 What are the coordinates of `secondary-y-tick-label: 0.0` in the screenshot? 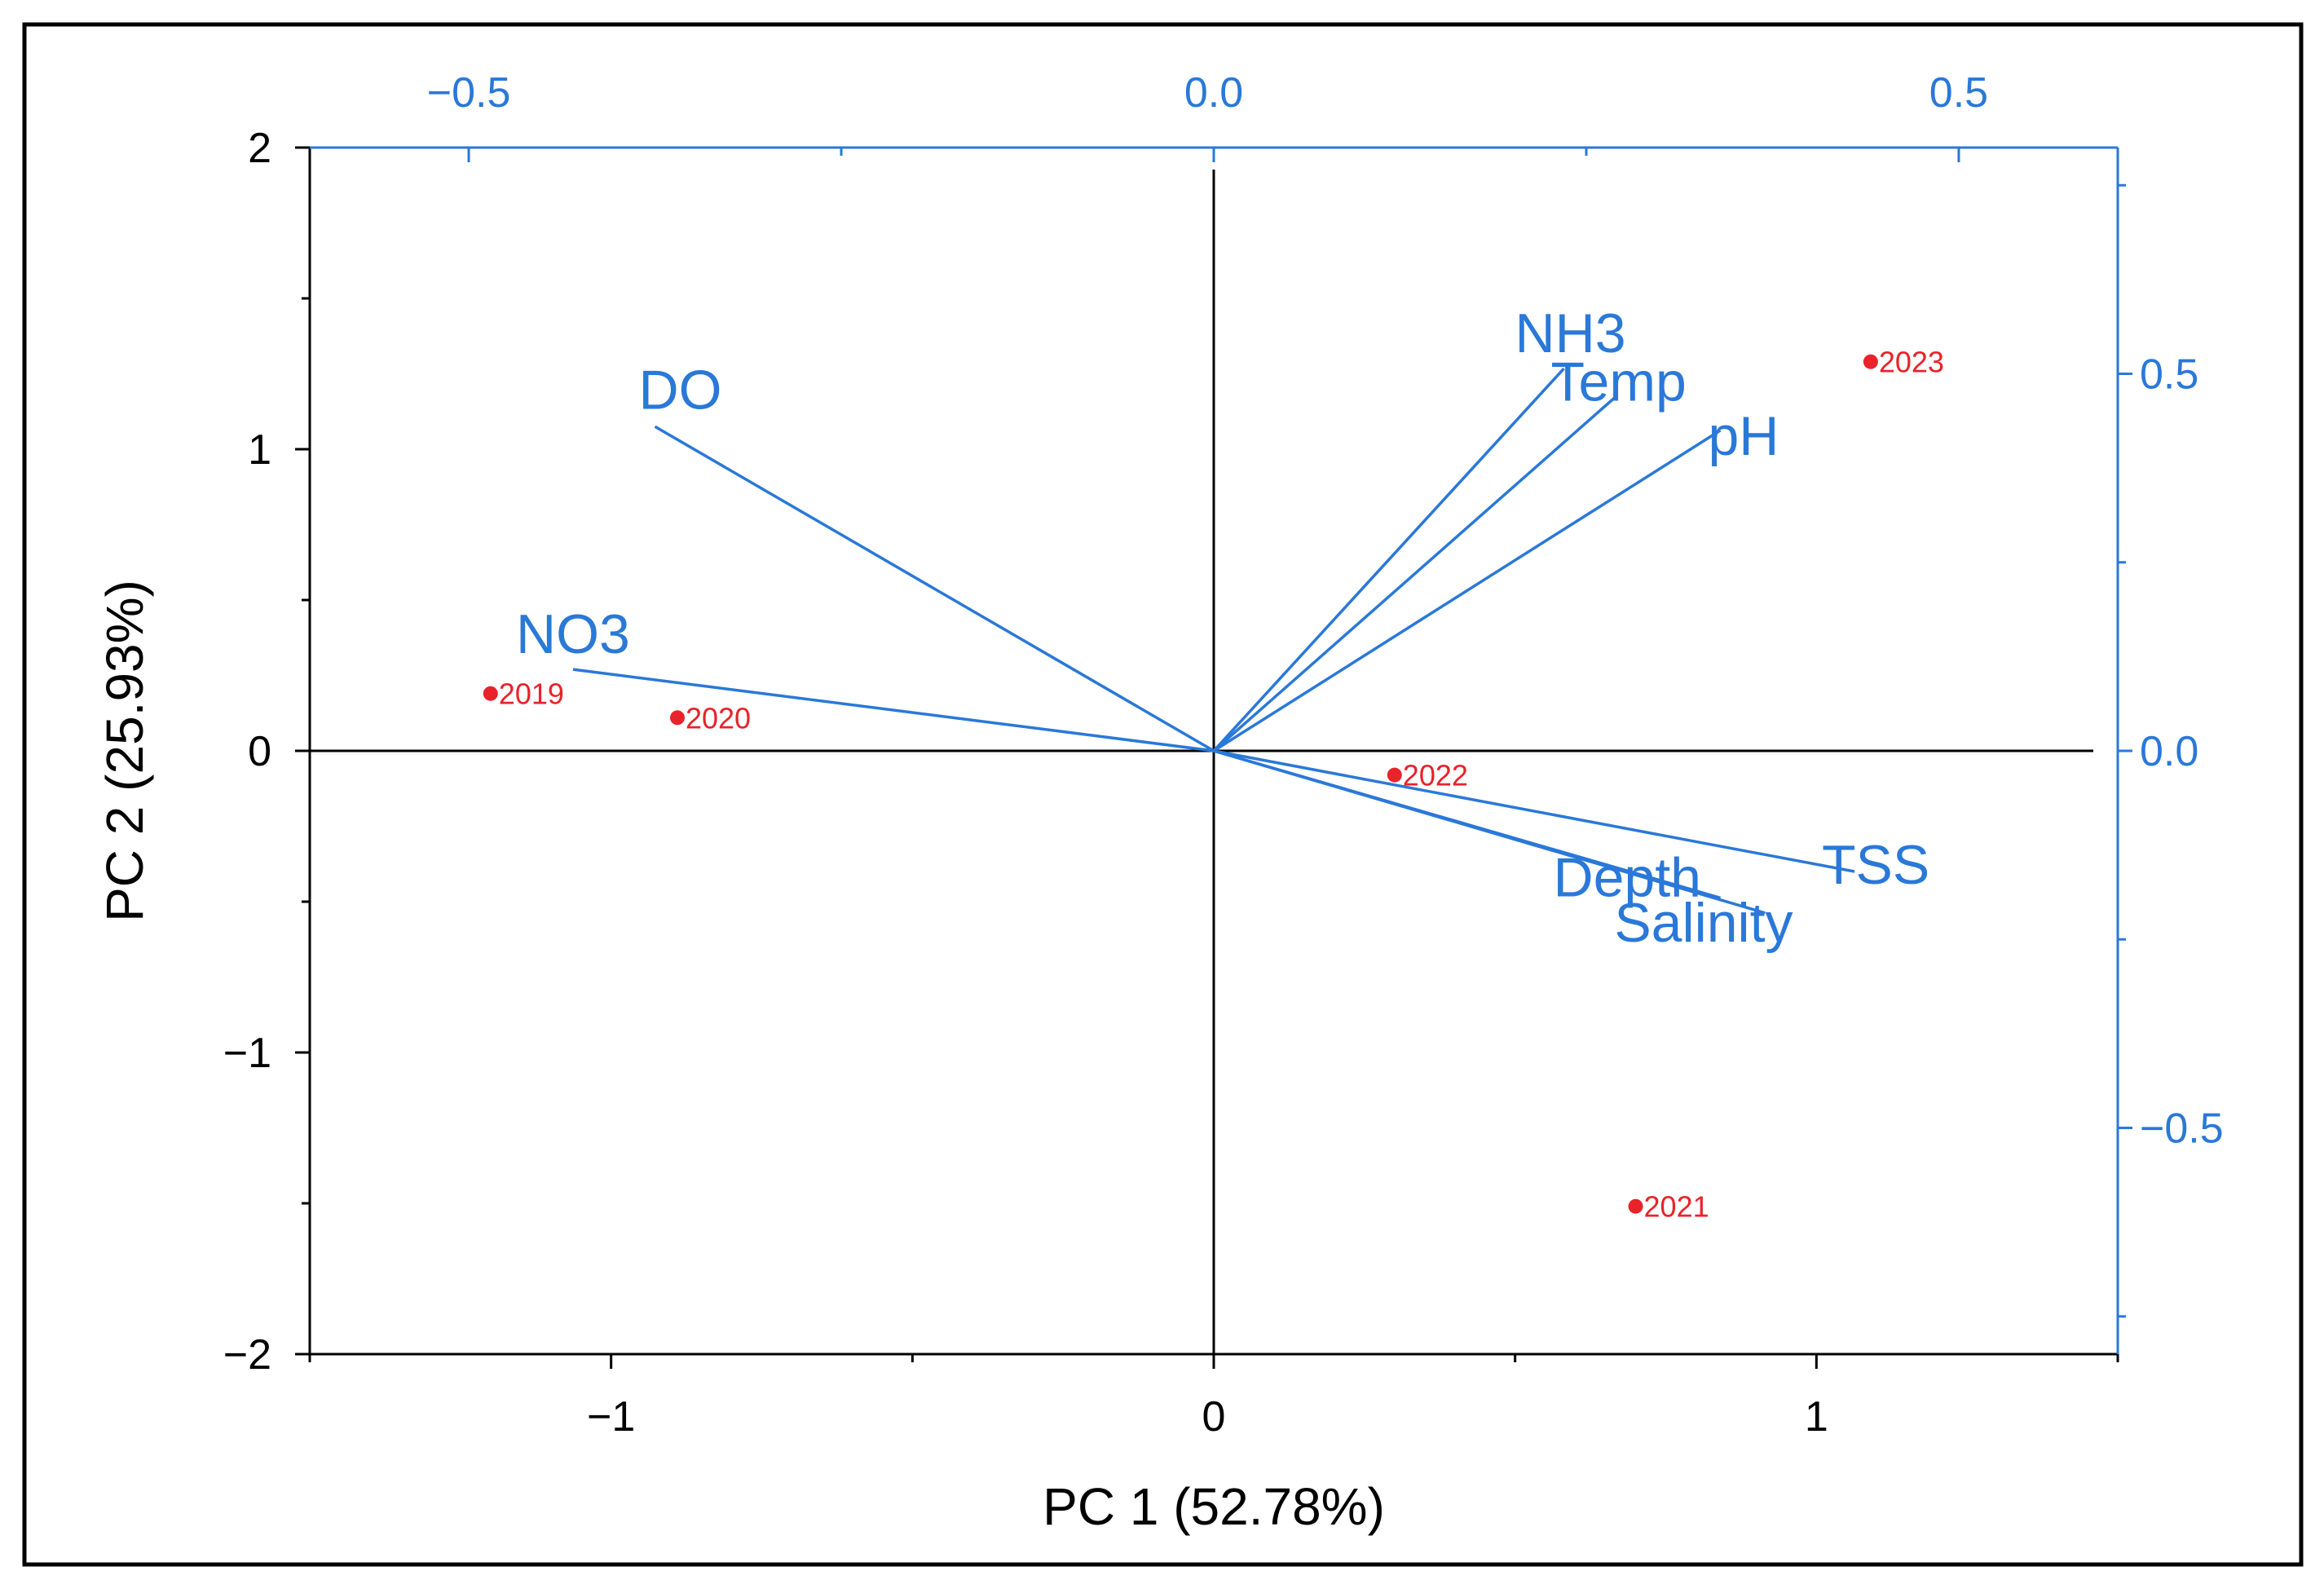 It's located at (2169, 751).